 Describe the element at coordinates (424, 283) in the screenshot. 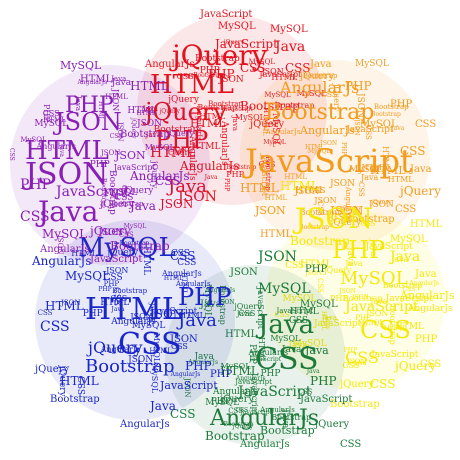

I see `cloud-word-yellow: AngularJs` at that location.